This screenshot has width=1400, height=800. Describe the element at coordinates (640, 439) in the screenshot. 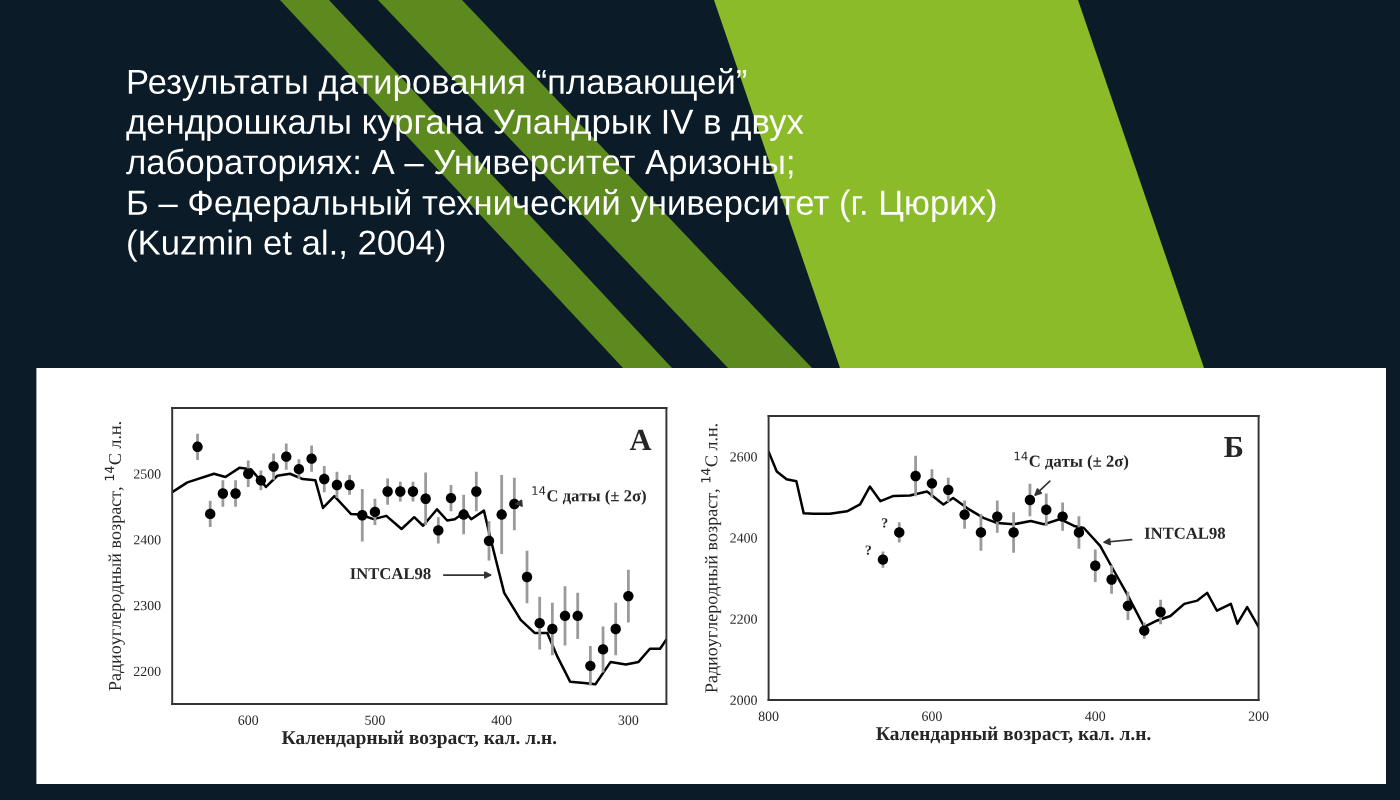

I see `annotation: А` at that location.